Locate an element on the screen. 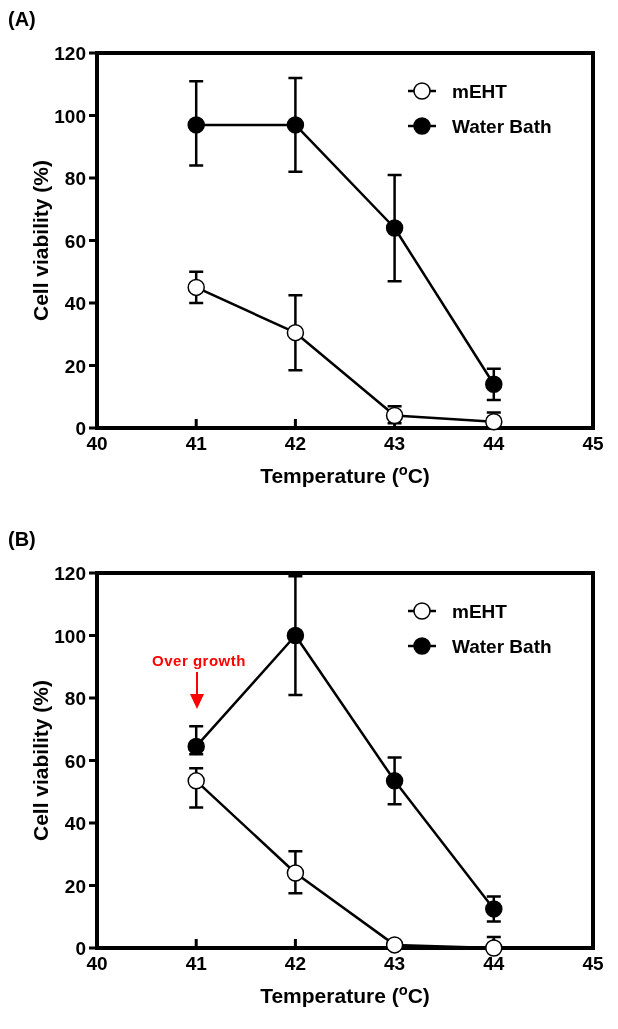 The image size is (618, 1029). chart-title: (A) is located at coordinates (22, 19).